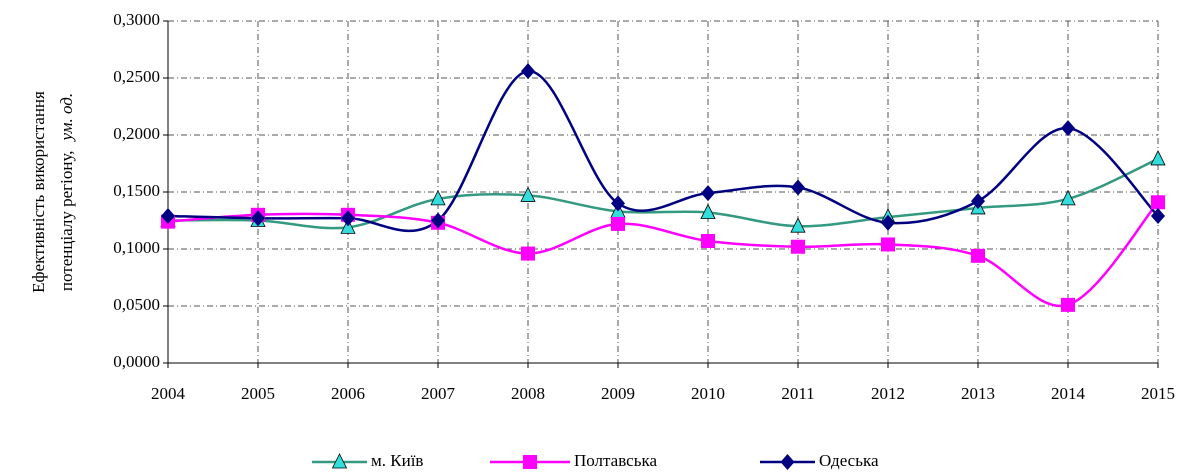 This screenshot has width=1193, height=475. What do you see at coordinates (397, 460) in the screenshot?
I see `legend-label: м. Київ` at bounding box center [397, 460].